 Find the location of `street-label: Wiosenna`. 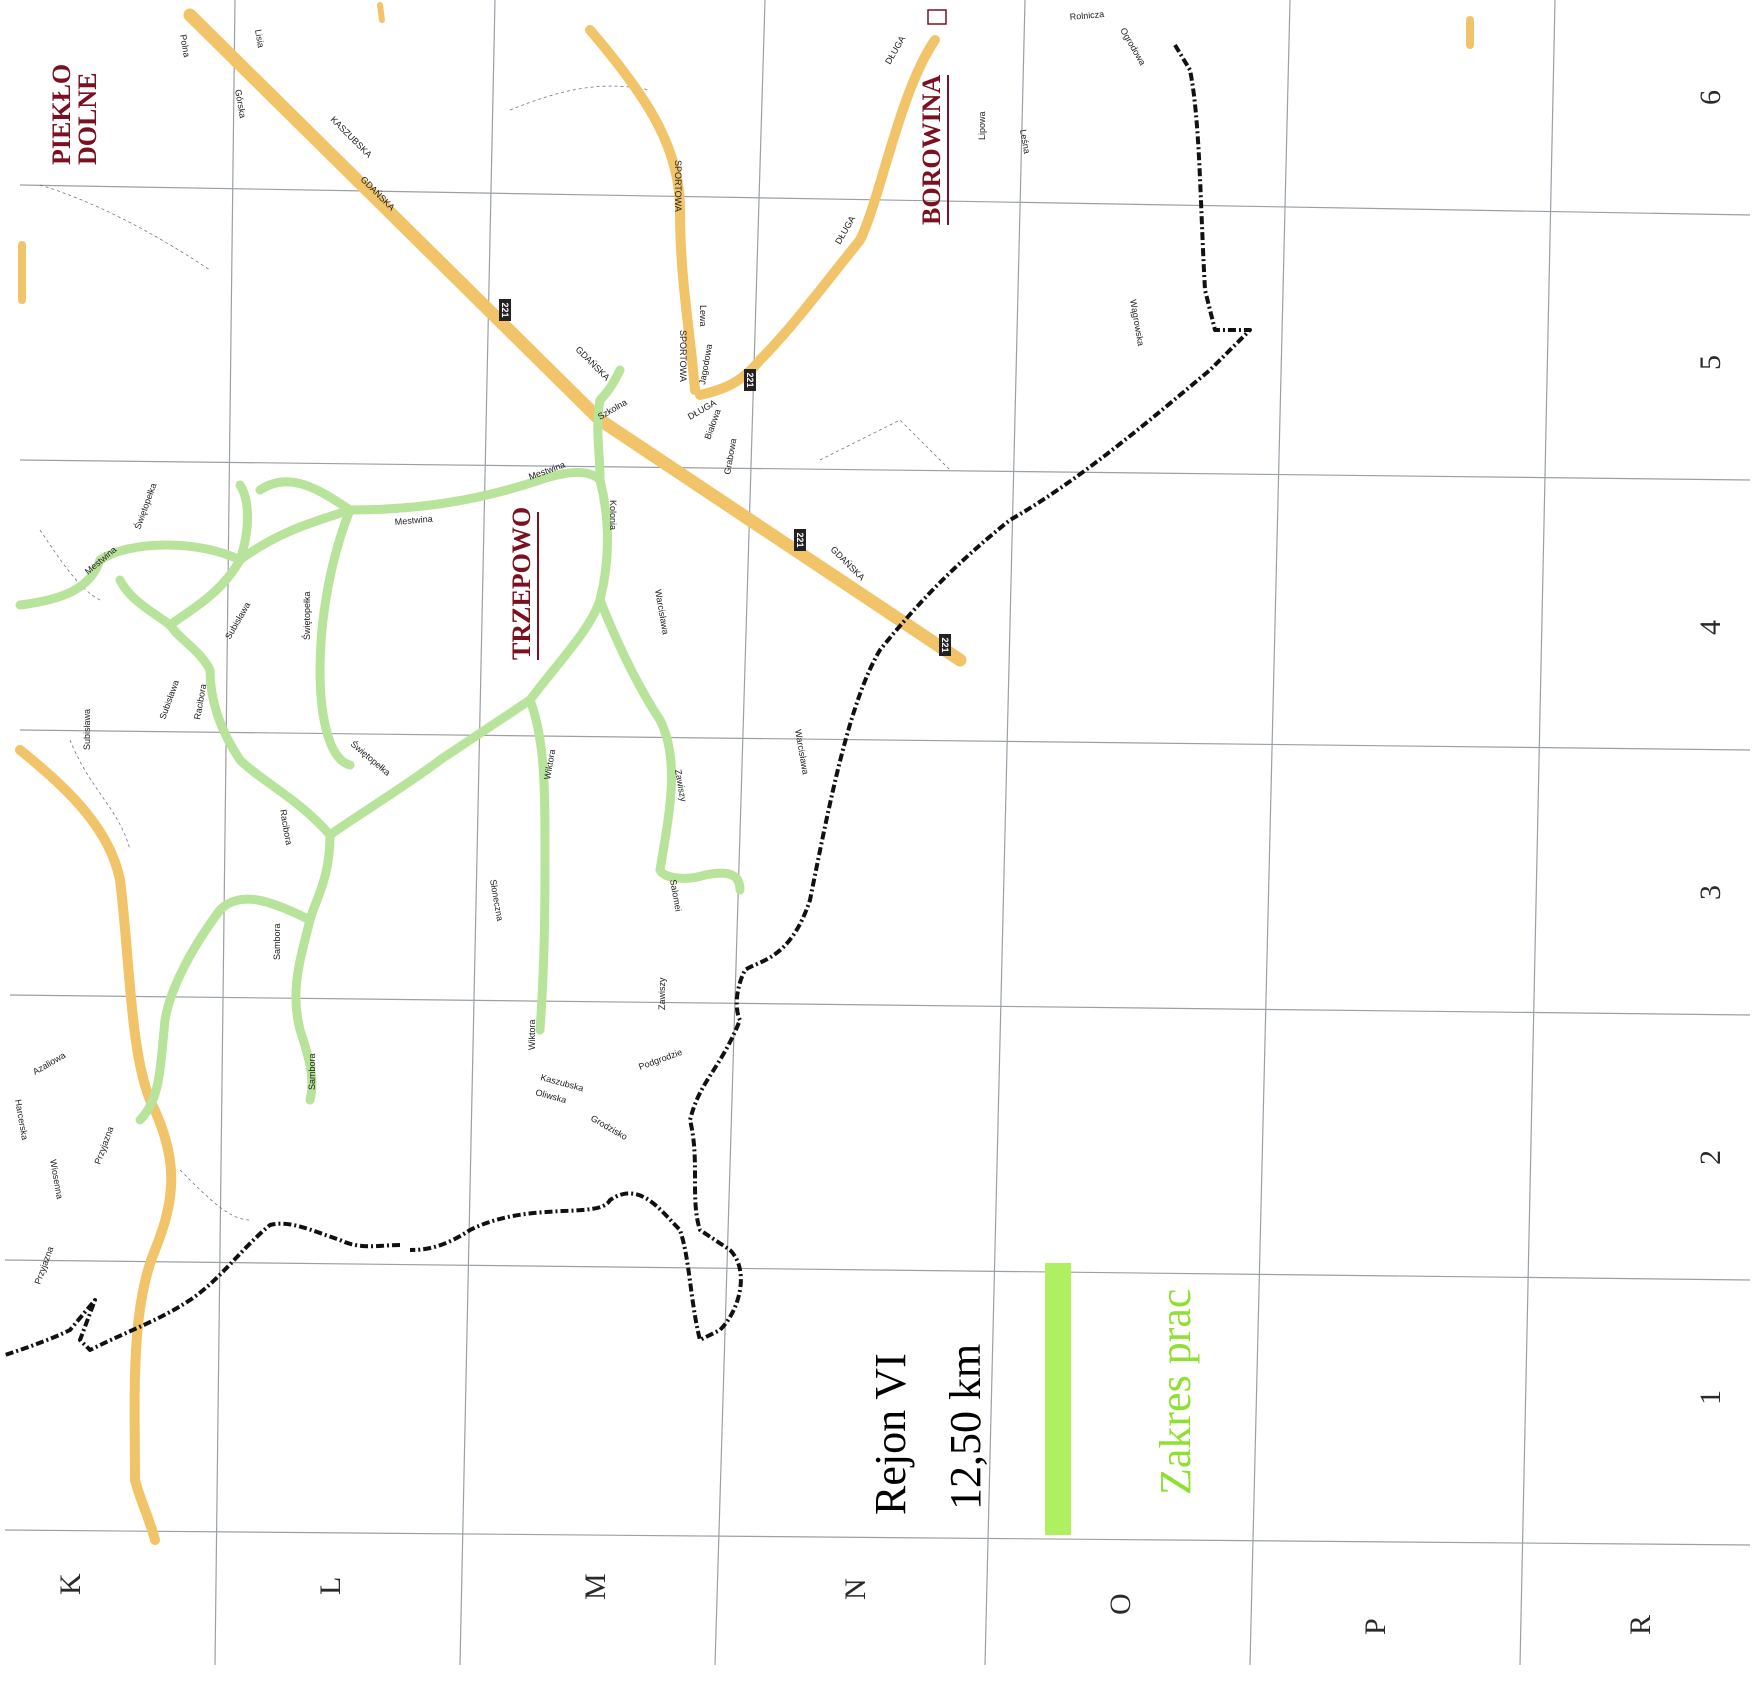

street-label: Wiosenna is located at coordinates (56, 1179).